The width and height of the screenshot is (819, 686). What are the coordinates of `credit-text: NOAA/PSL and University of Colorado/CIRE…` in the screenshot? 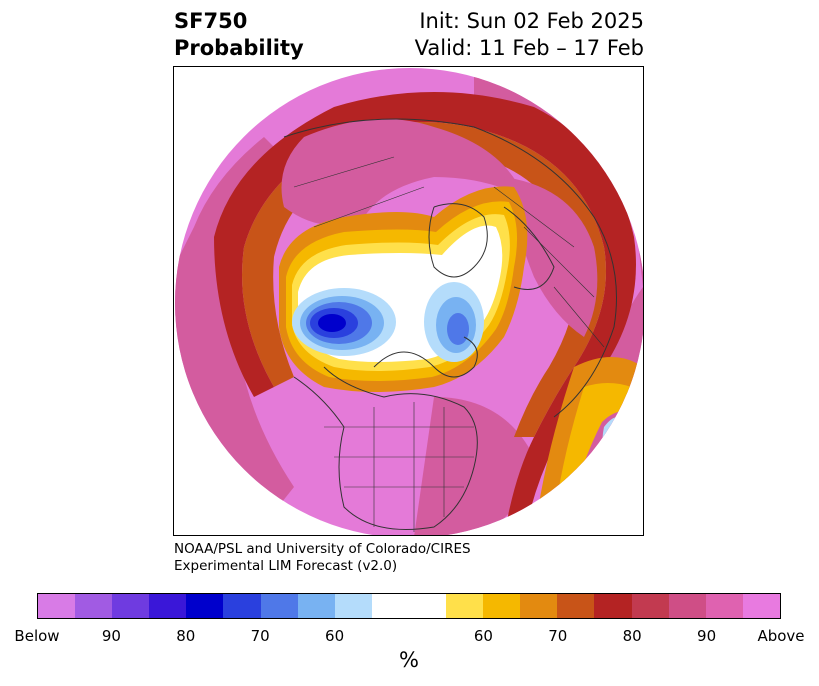 It's located at (322, 558).